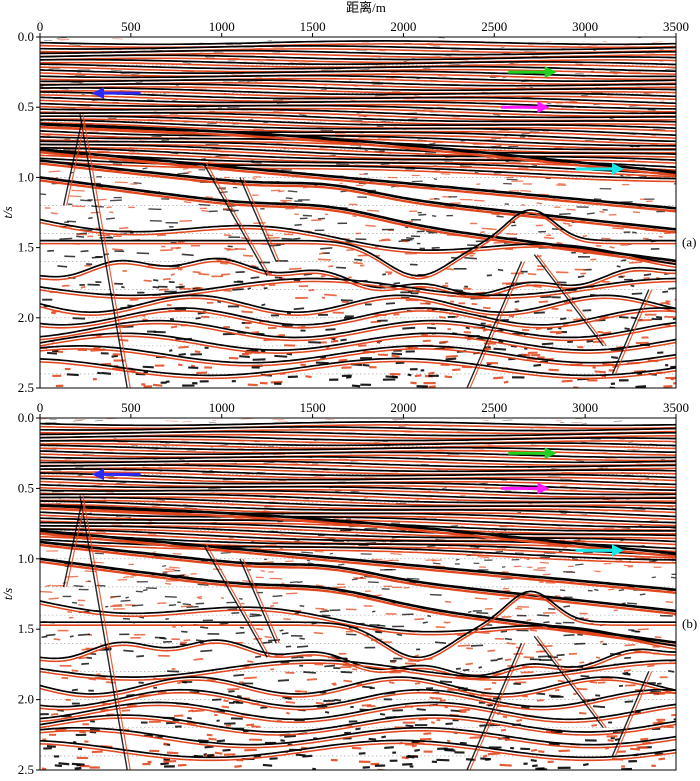  Describe the element at coordinates (689, 242) in the screenshot. I see `panel-label: (a)` at that location.